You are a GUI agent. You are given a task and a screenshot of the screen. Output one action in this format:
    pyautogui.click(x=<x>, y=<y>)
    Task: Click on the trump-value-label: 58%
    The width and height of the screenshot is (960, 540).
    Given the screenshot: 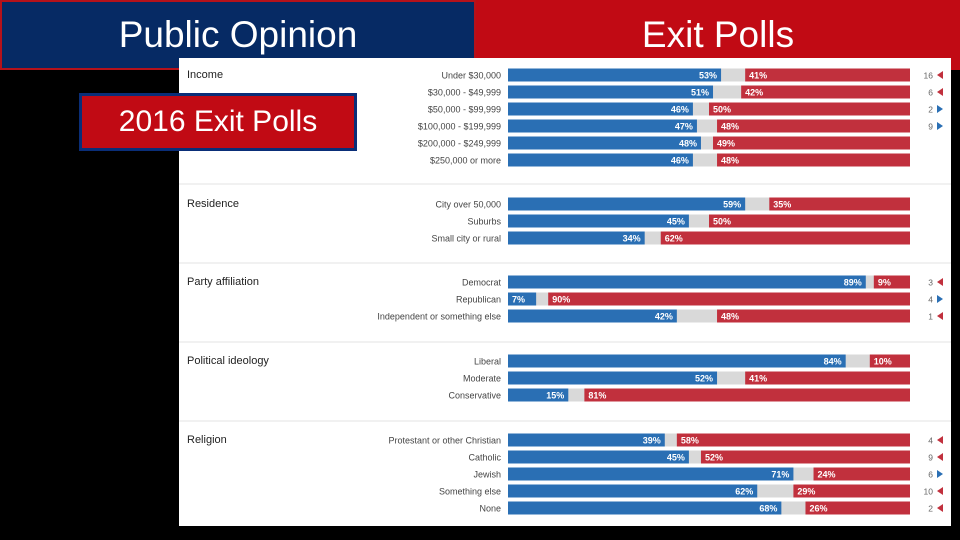 What is the action you would take?
    pyautogui.click(x=690, y=441)
    